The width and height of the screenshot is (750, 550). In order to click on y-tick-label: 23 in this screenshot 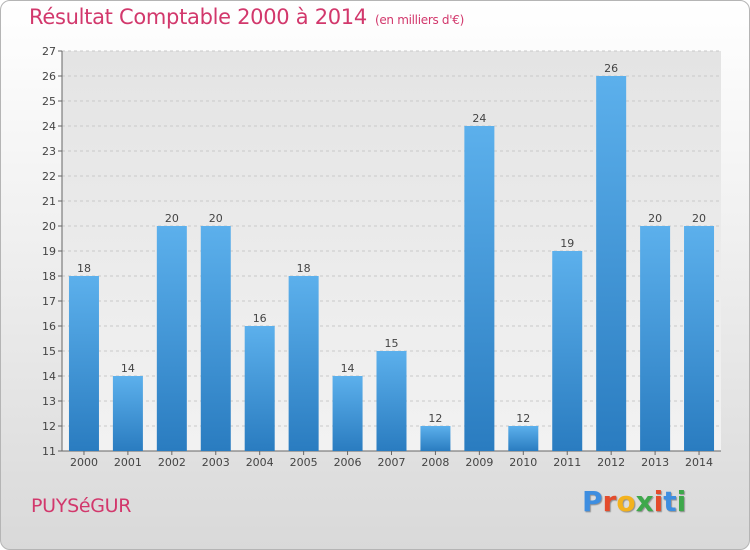, I will do `click(49, 151)`.